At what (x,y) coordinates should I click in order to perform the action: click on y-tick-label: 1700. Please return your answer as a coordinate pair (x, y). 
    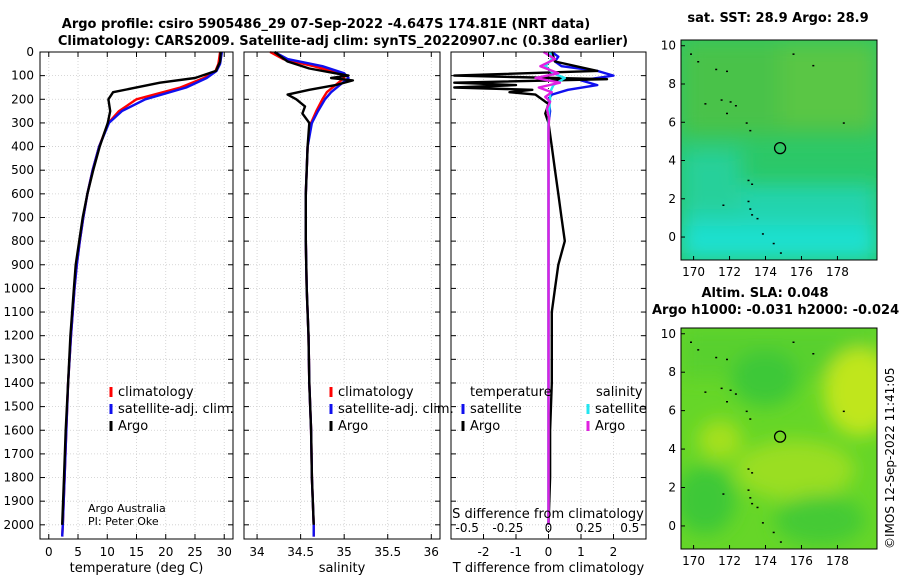
    Looking at the image, I should click on (18, 454).